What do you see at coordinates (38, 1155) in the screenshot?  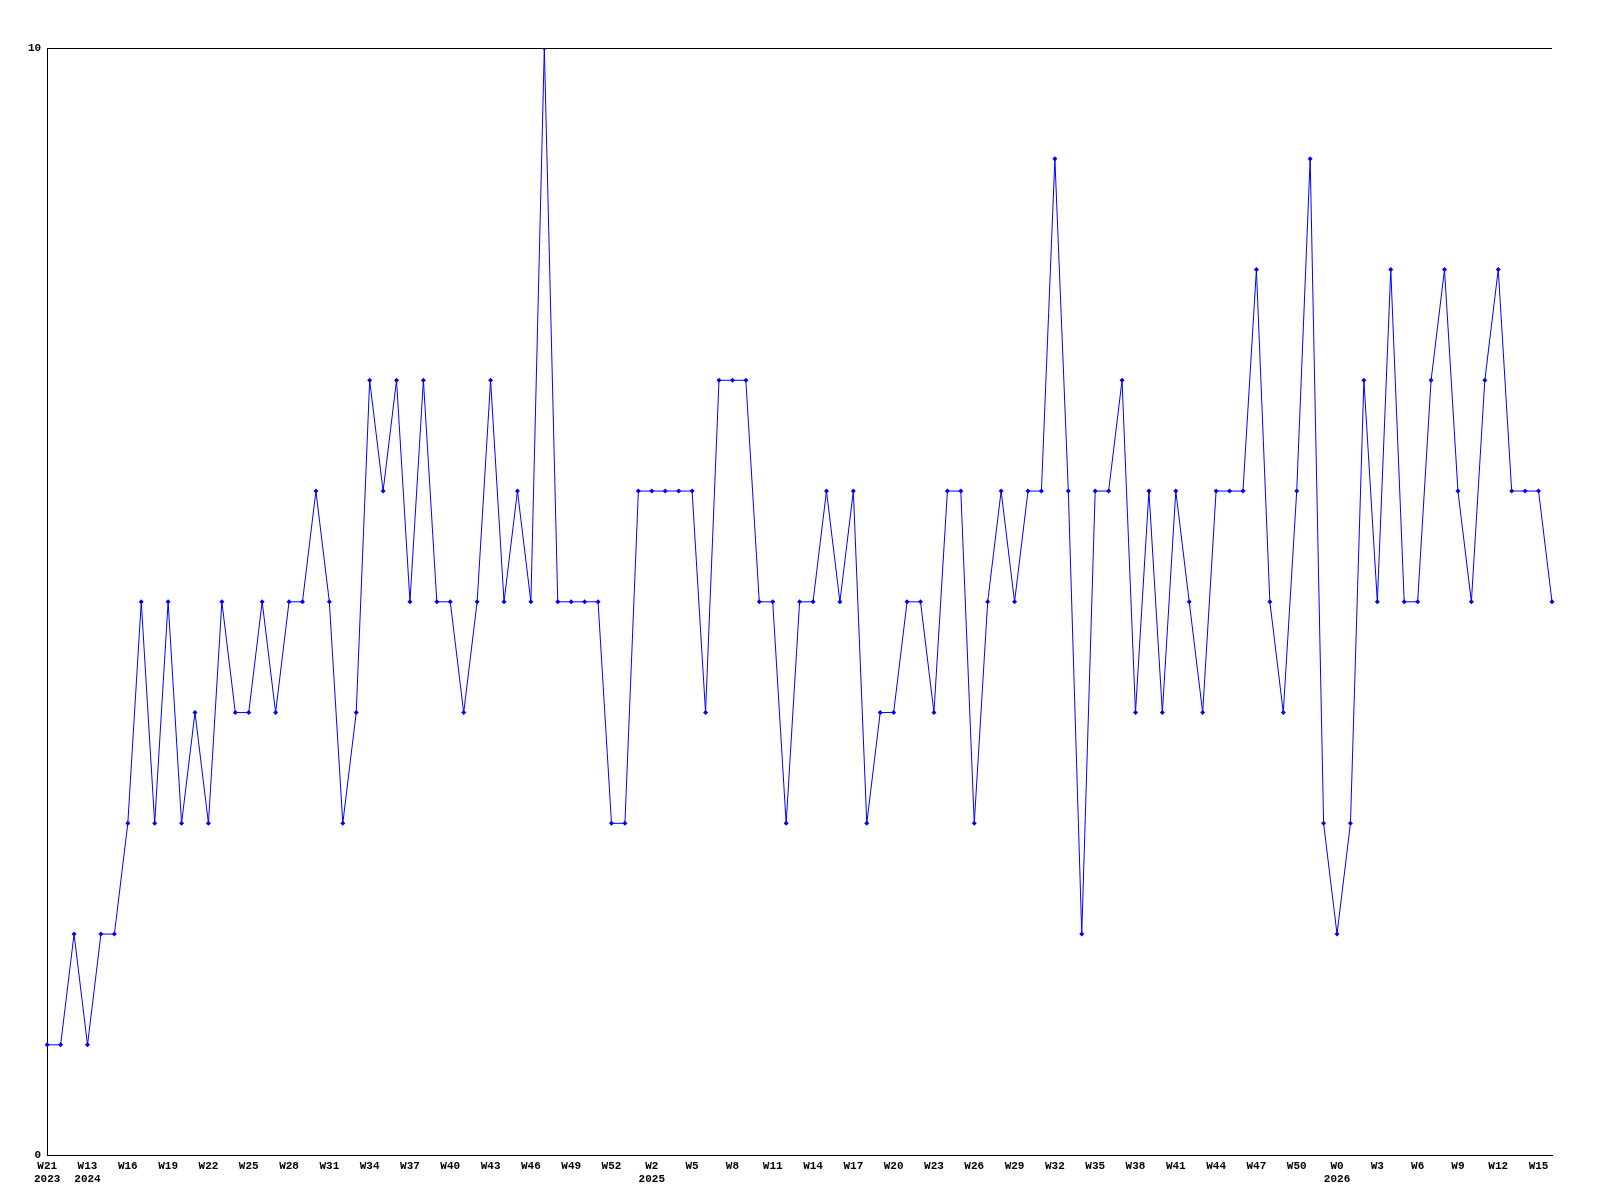 I see `y-tick-label: 0` at bounding box center [38, 1155].